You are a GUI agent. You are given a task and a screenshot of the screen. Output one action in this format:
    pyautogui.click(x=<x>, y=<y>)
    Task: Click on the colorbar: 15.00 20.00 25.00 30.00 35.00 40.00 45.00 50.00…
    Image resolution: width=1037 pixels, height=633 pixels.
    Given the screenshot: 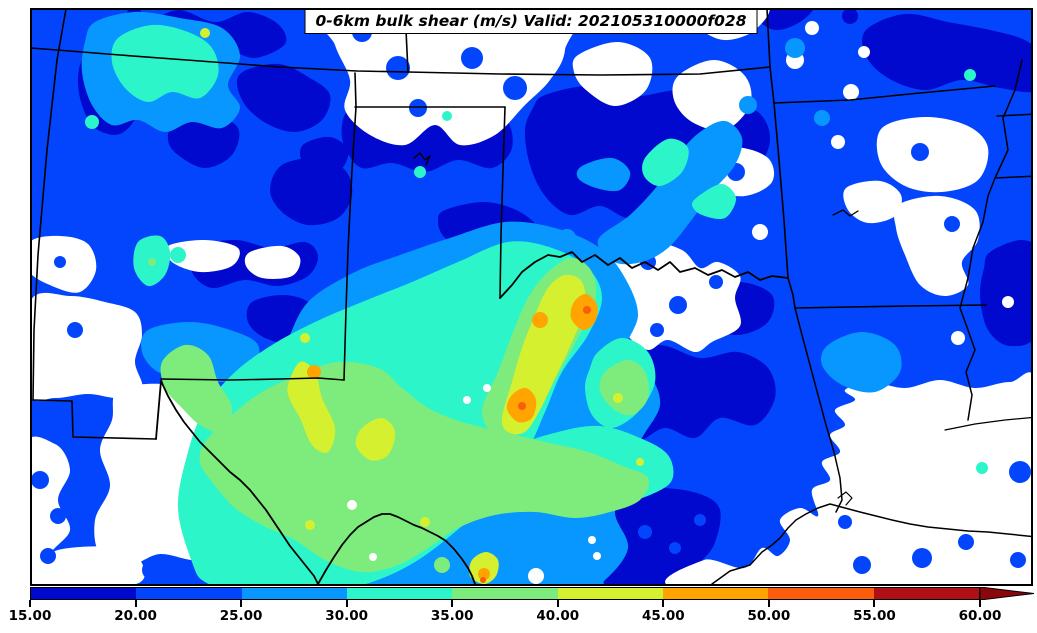 What is the action you would take?
    pyautogui.click(x=518, y=609)
    